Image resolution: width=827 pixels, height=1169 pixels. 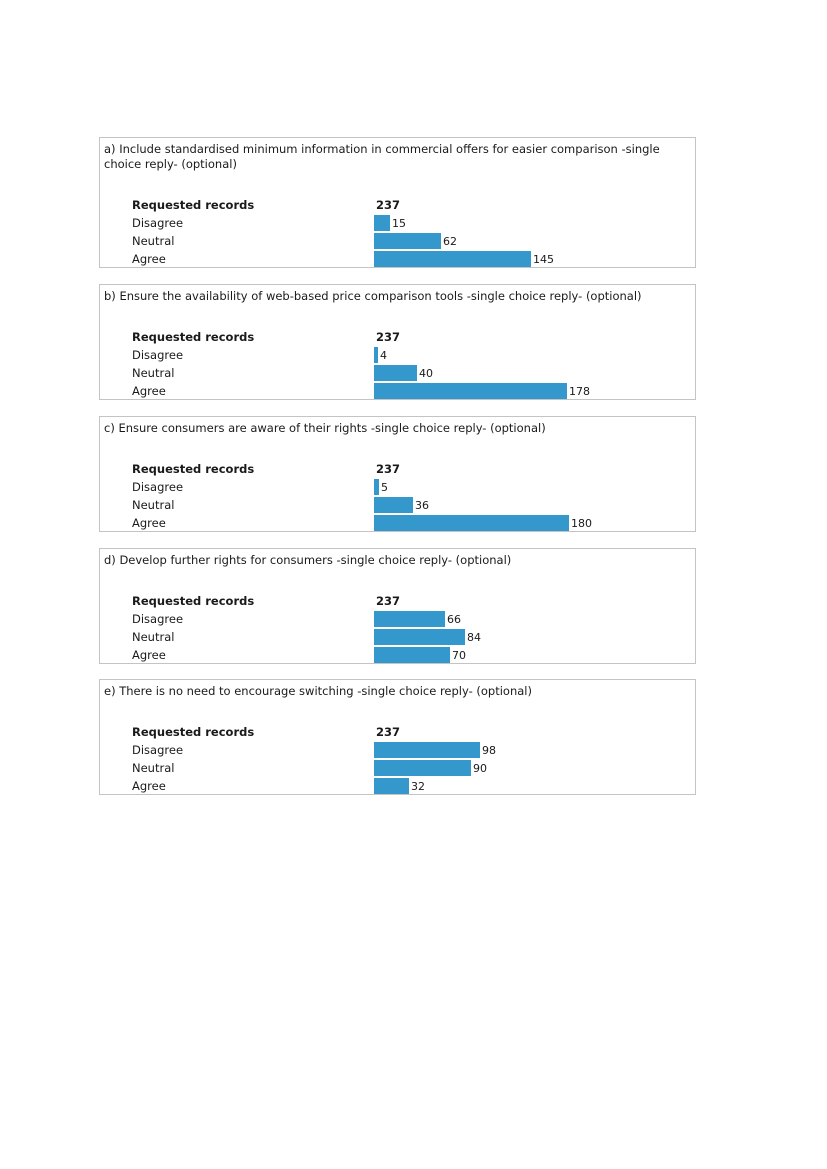 What do you see at coordinates (384, 487) in the screenshot?
I see `bar-value-label: 5` at bounding box center [384, 487].